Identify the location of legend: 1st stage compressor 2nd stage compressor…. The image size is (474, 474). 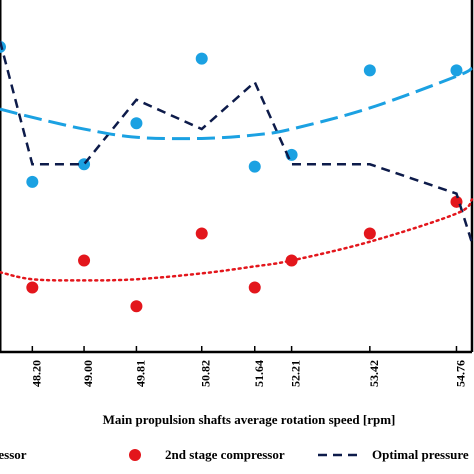
(234, 454).